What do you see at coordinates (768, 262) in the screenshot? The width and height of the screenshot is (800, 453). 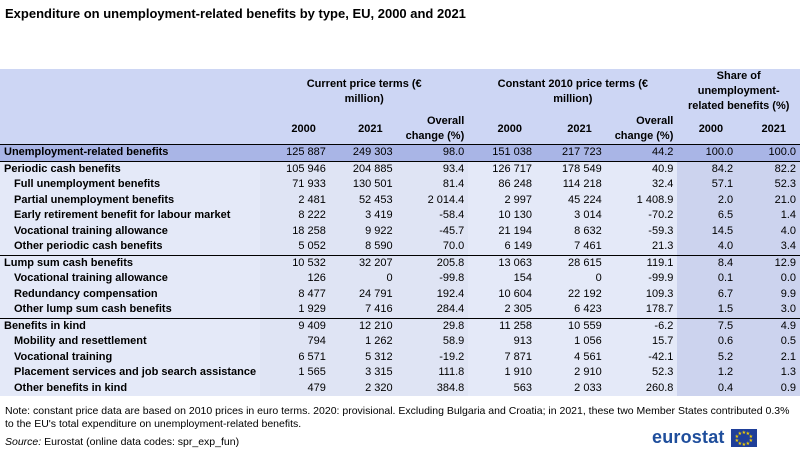 I see `table-cell: 12.9` at bounding box center [768, 262].